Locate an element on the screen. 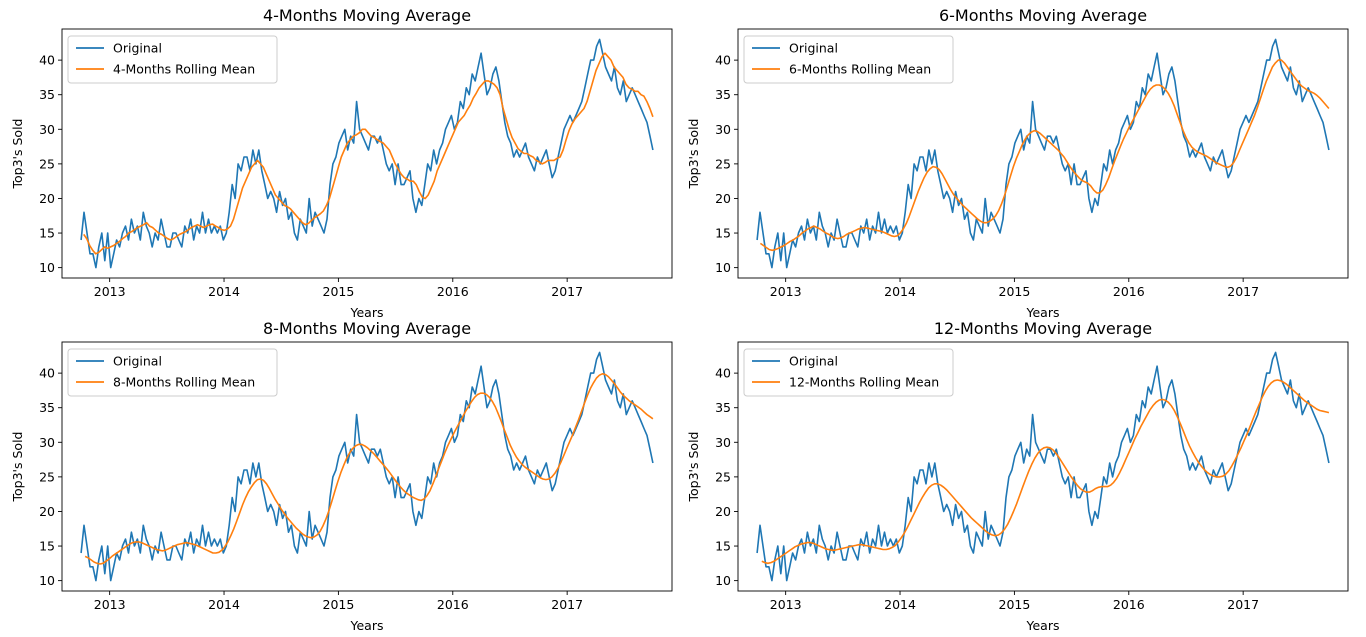 This screenshot has height=637, width=1366. legend-label: 8-Months Rolling Mean is located at coordinates (184, 382).